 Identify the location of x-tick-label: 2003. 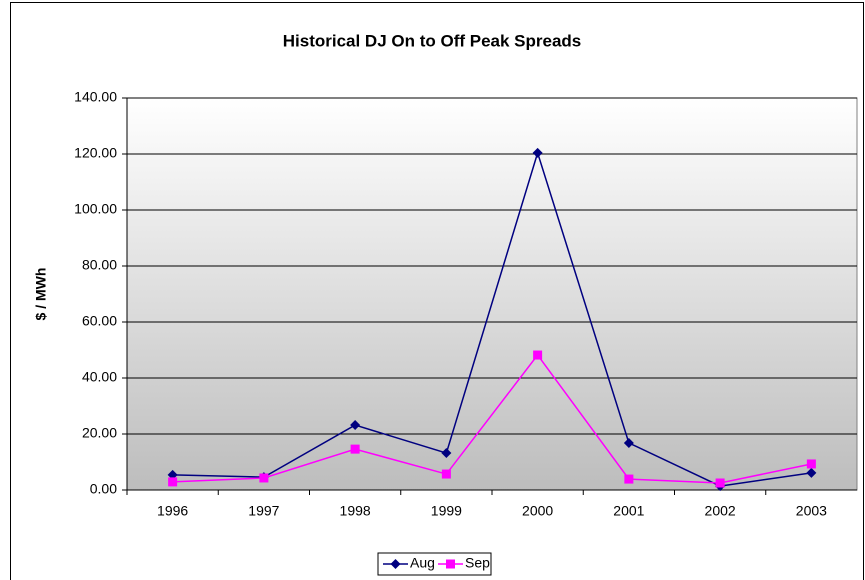
(811, 511).